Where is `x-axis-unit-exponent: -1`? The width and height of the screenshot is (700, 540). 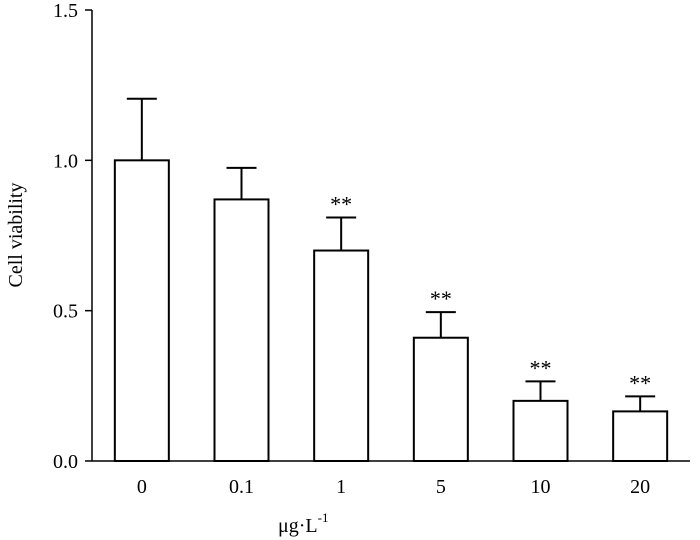
x-axis-unit-exponent: -1 is located at coordinates (323, 517).